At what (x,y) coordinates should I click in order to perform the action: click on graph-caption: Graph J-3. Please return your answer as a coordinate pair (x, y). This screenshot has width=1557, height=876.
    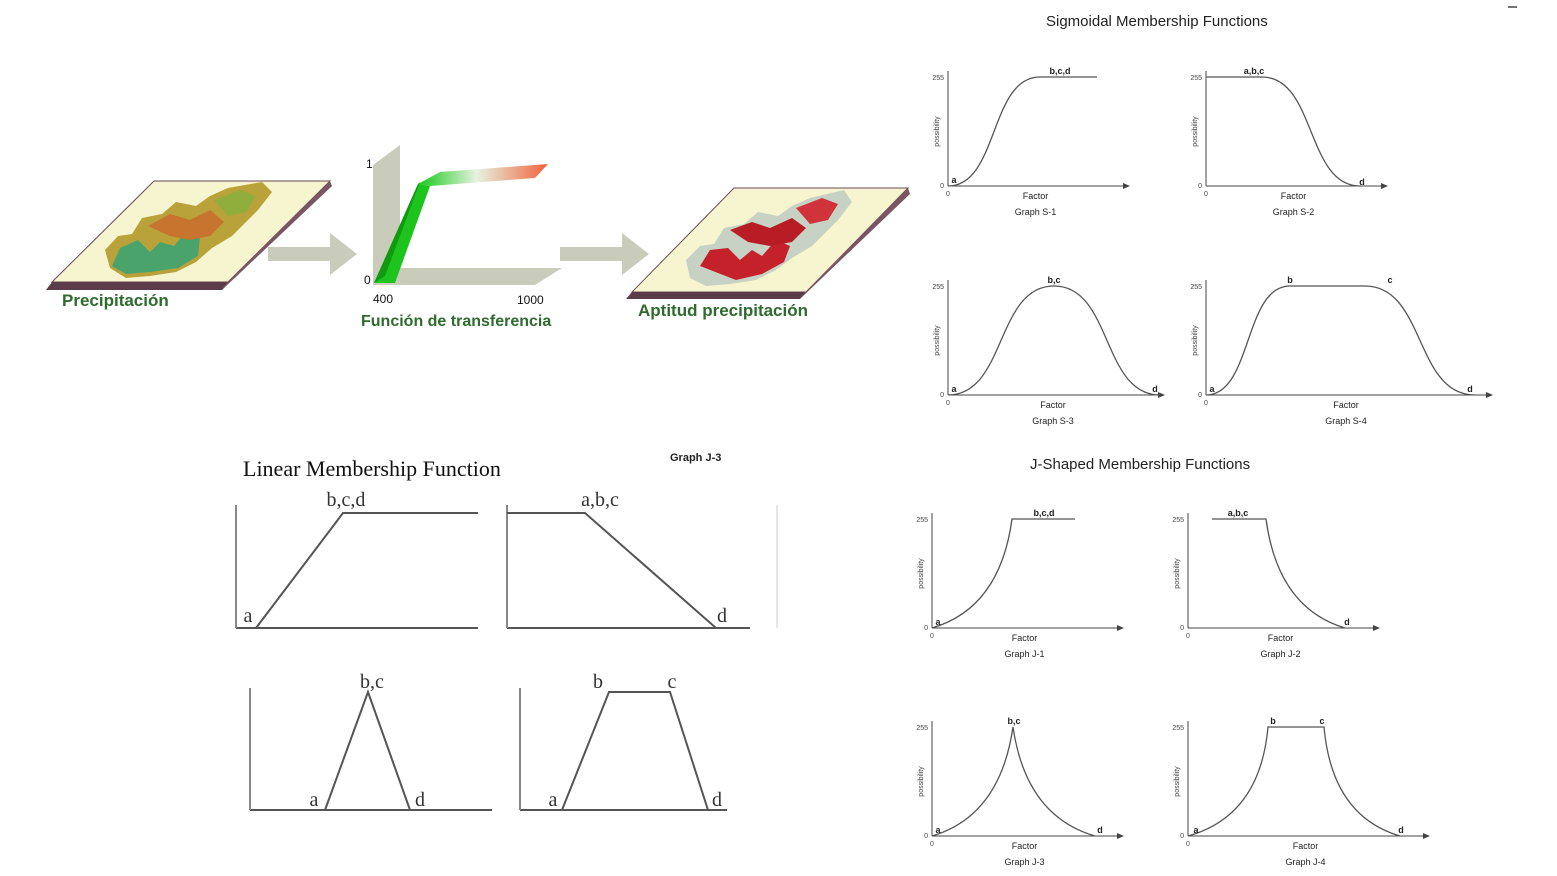
    Looking at the image, I should click on (1024, 862).